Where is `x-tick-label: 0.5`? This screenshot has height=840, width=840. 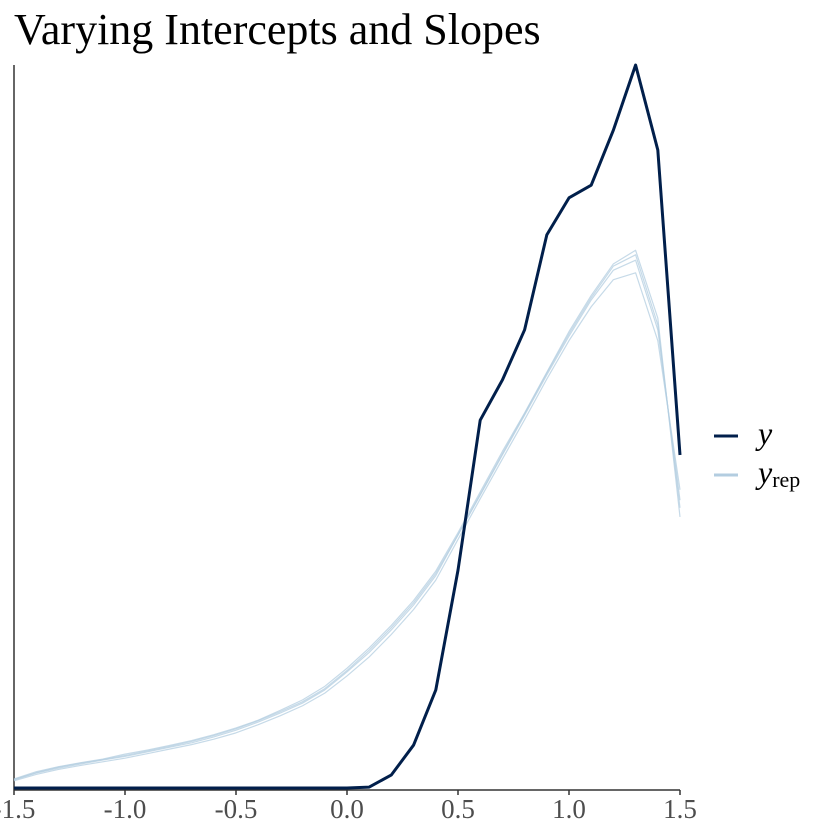
x-tick-label: 0.5 is located at coordinates (458, 809).